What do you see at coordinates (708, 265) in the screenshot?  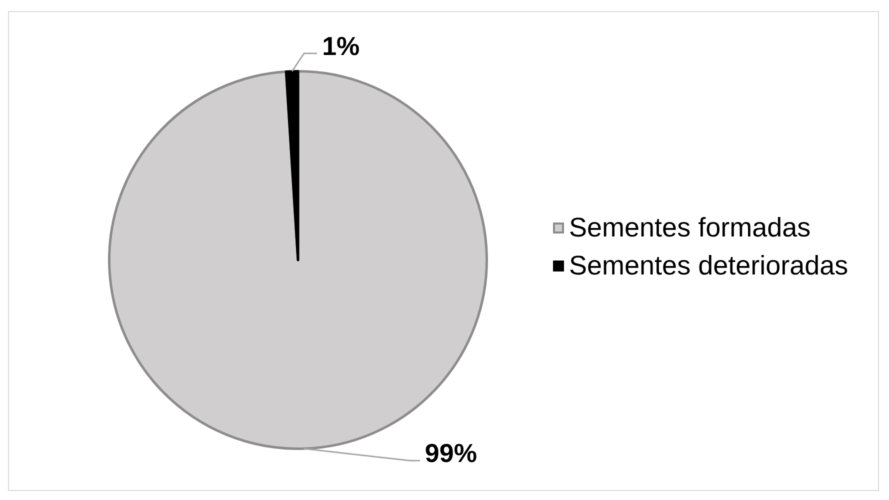 I see `legend-label: Sementes deterioradas` at bounding box center [708, 265].